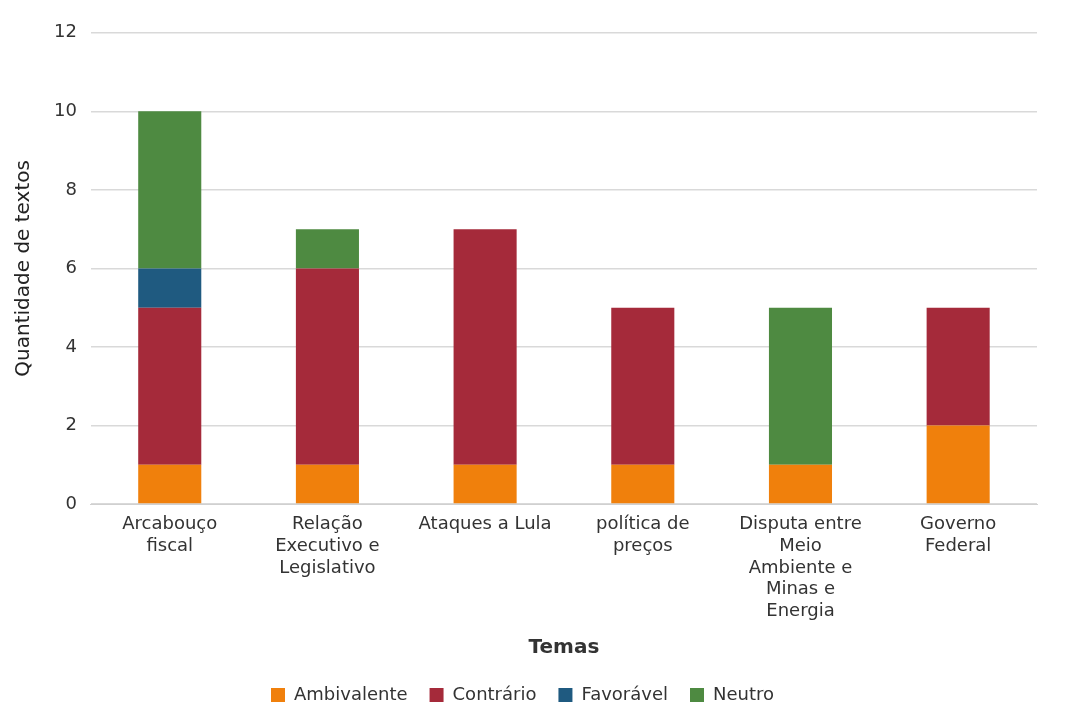  I want to click on x-tick-label: Ataques a Lula, so click(485, 523).